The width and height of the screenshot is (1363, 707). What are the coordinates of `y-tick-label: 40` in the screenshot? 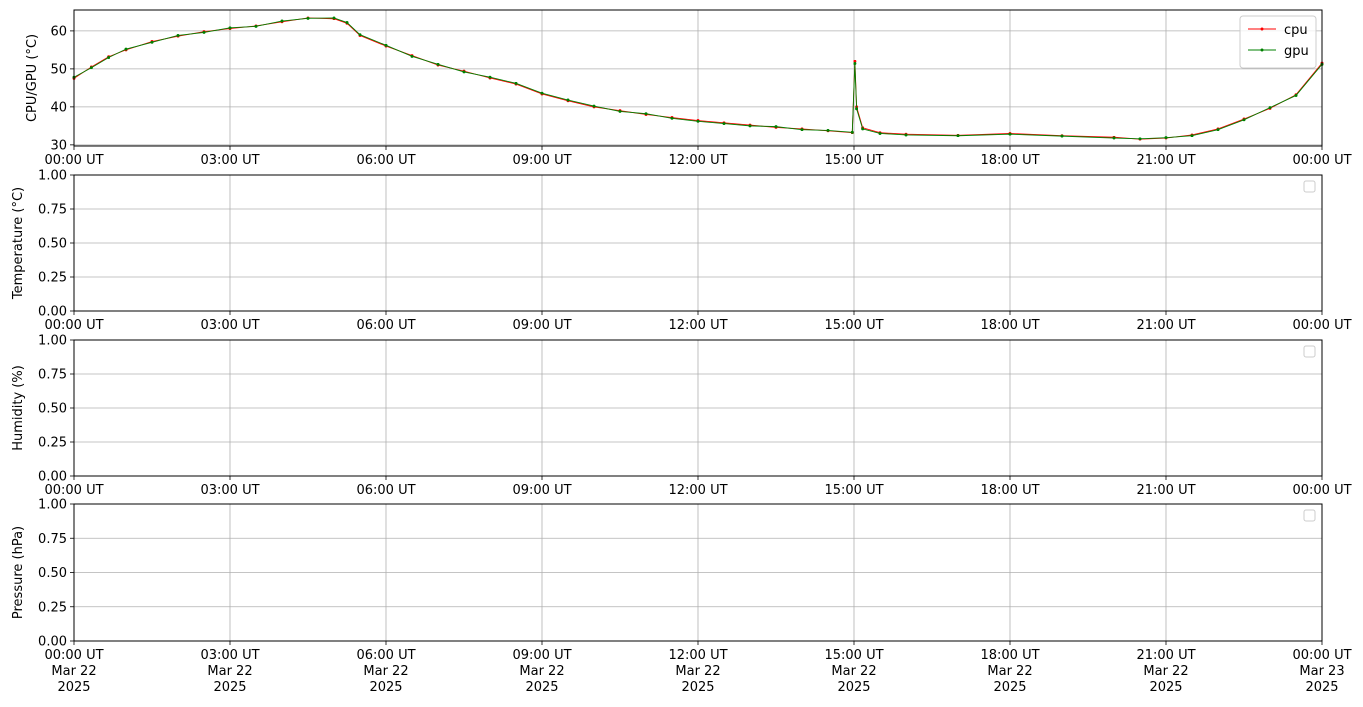 It's located at (58, 107).